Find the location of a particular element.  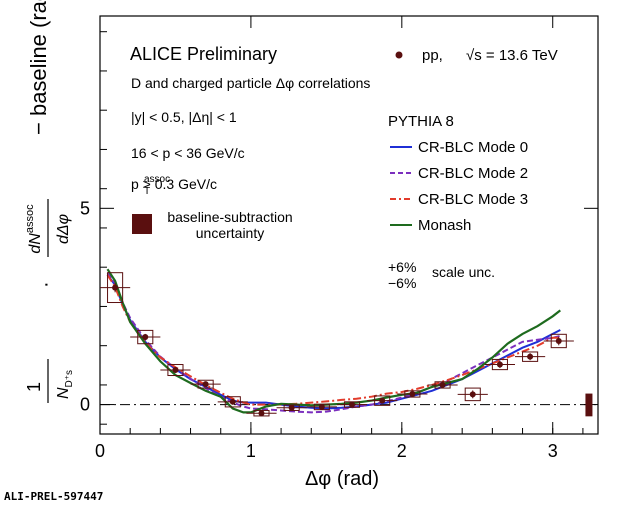

preliminary-label: ALICE Preliminary is located at coordinates (203, 54).